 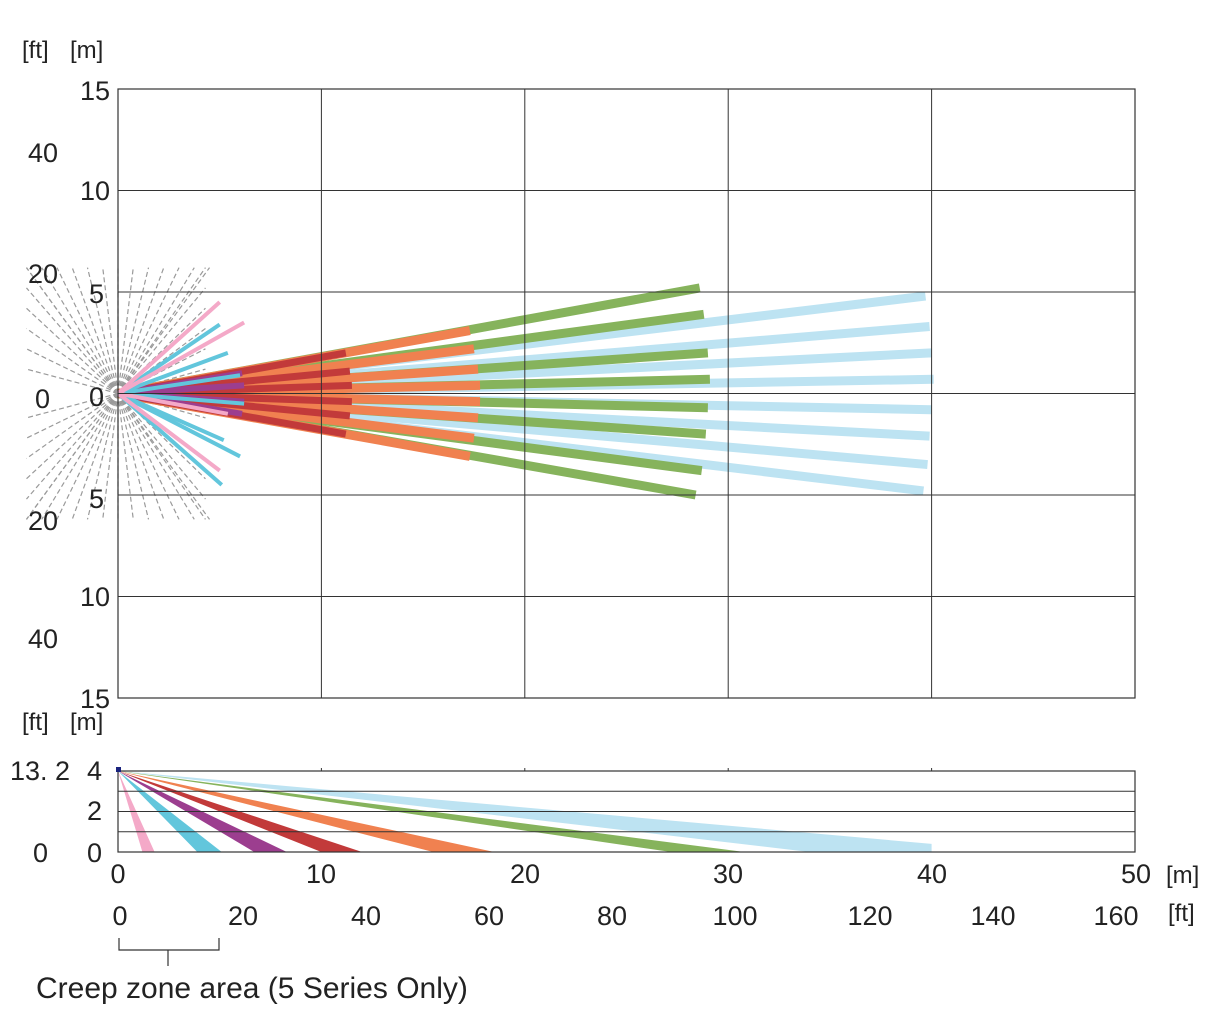 I want to click on x-m-unit: [m], so click(x=1182, y=875).